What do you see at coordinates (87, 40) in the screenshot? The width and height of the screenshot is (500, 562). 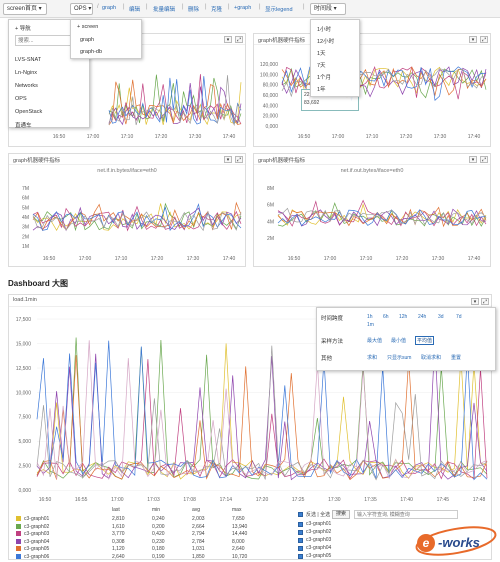 I see `ops-menu-item-graph: graph` at bounding box center [87, 40].